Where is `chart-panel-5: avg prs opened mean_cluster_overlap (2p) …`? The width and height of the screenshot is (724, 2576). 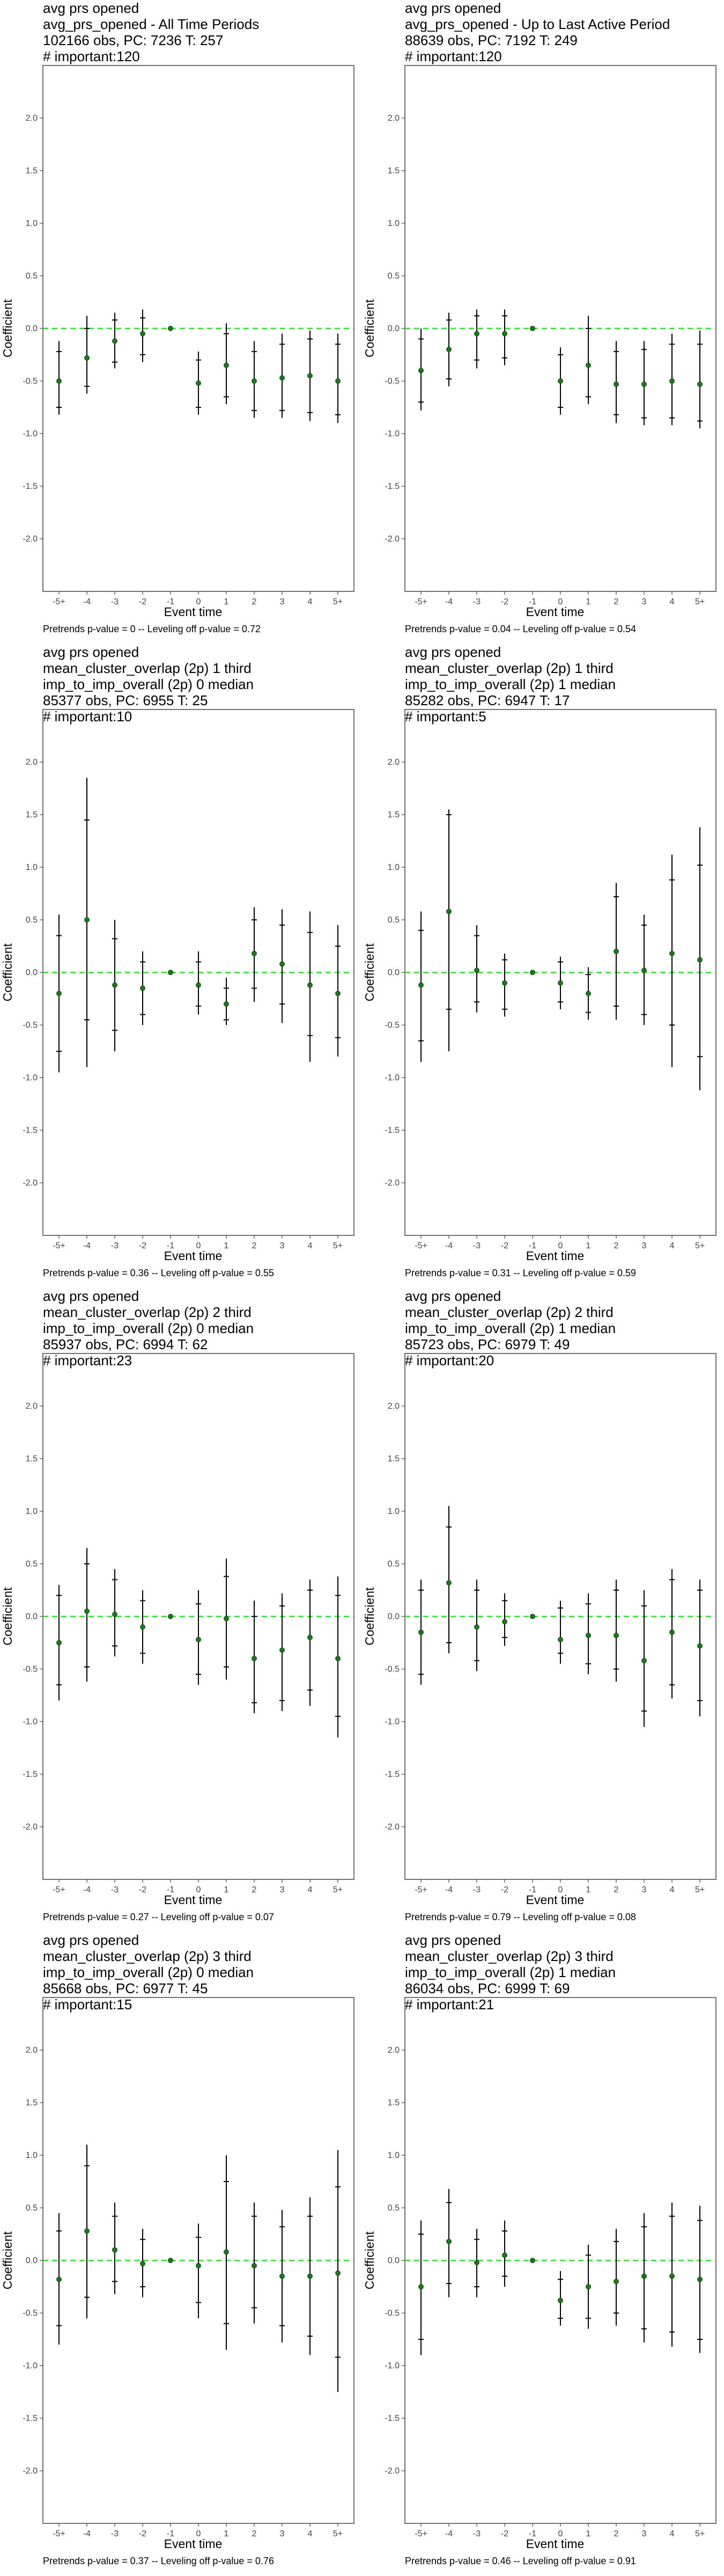
chart-panel-5: avg prs opened mean_cluster_overlap (2p) … is located at coordinates (181, 1610).